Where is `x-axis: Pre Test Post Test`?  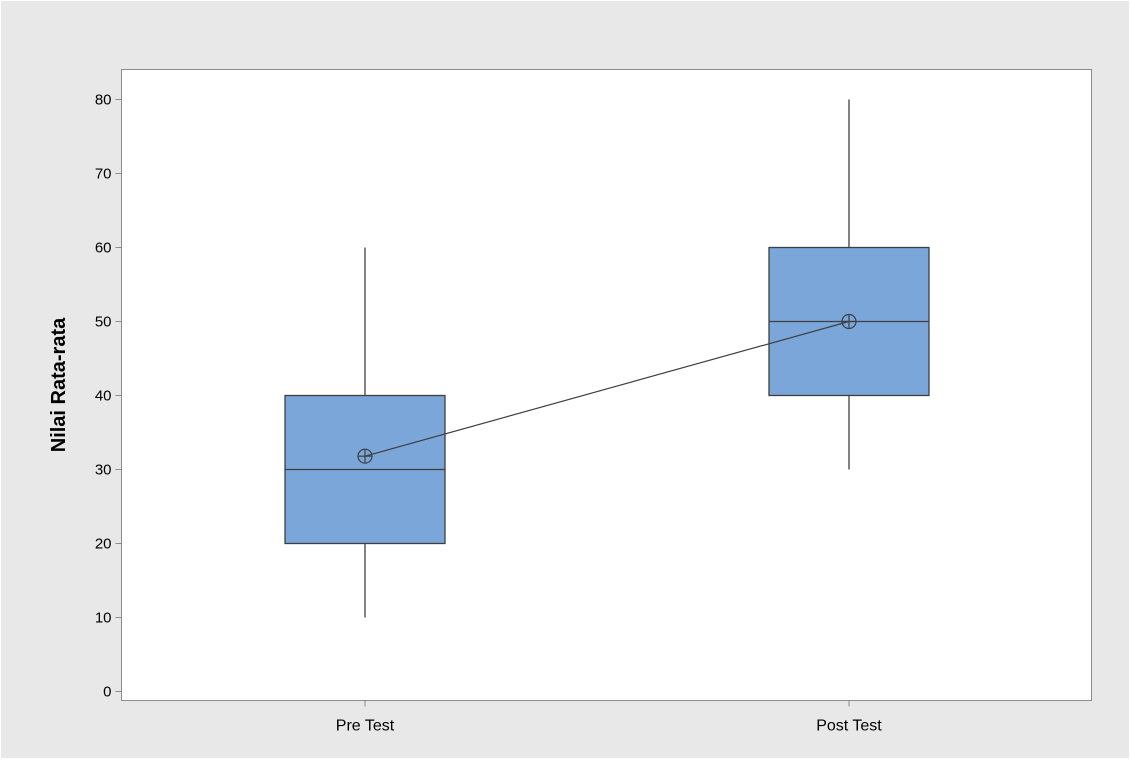
x-axis: Pre Test Post Test is located at coordinates (609, 717).